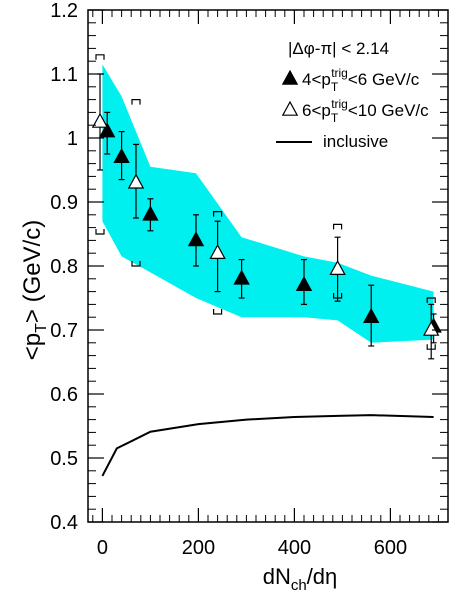  Describe the element at coordinates (64, 395) in the screenshot. I see `y-tick-label: 0.6` at that location.